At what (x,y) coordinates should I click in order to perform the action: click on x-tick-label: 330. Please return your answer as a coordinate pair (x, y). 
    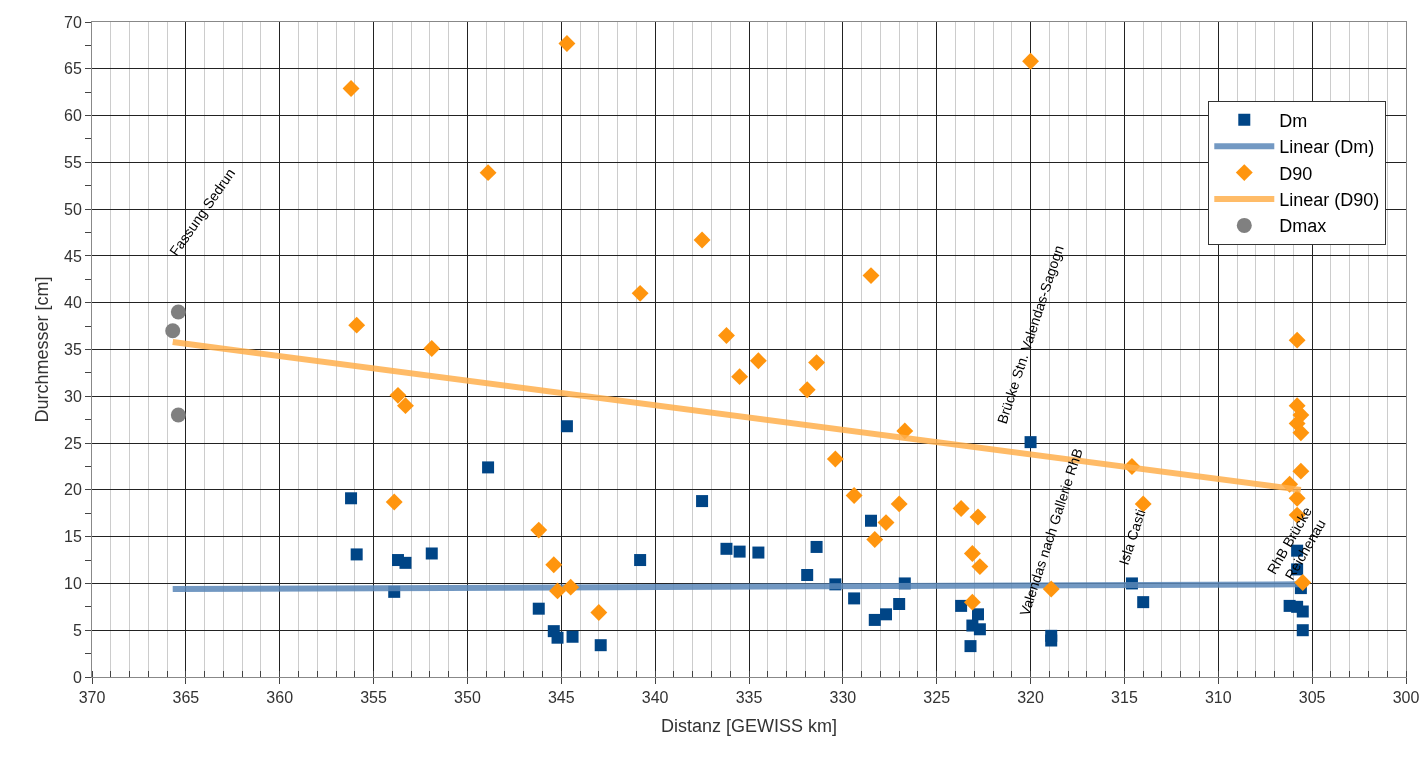
    Looking at the image, I should click on (843, 698).